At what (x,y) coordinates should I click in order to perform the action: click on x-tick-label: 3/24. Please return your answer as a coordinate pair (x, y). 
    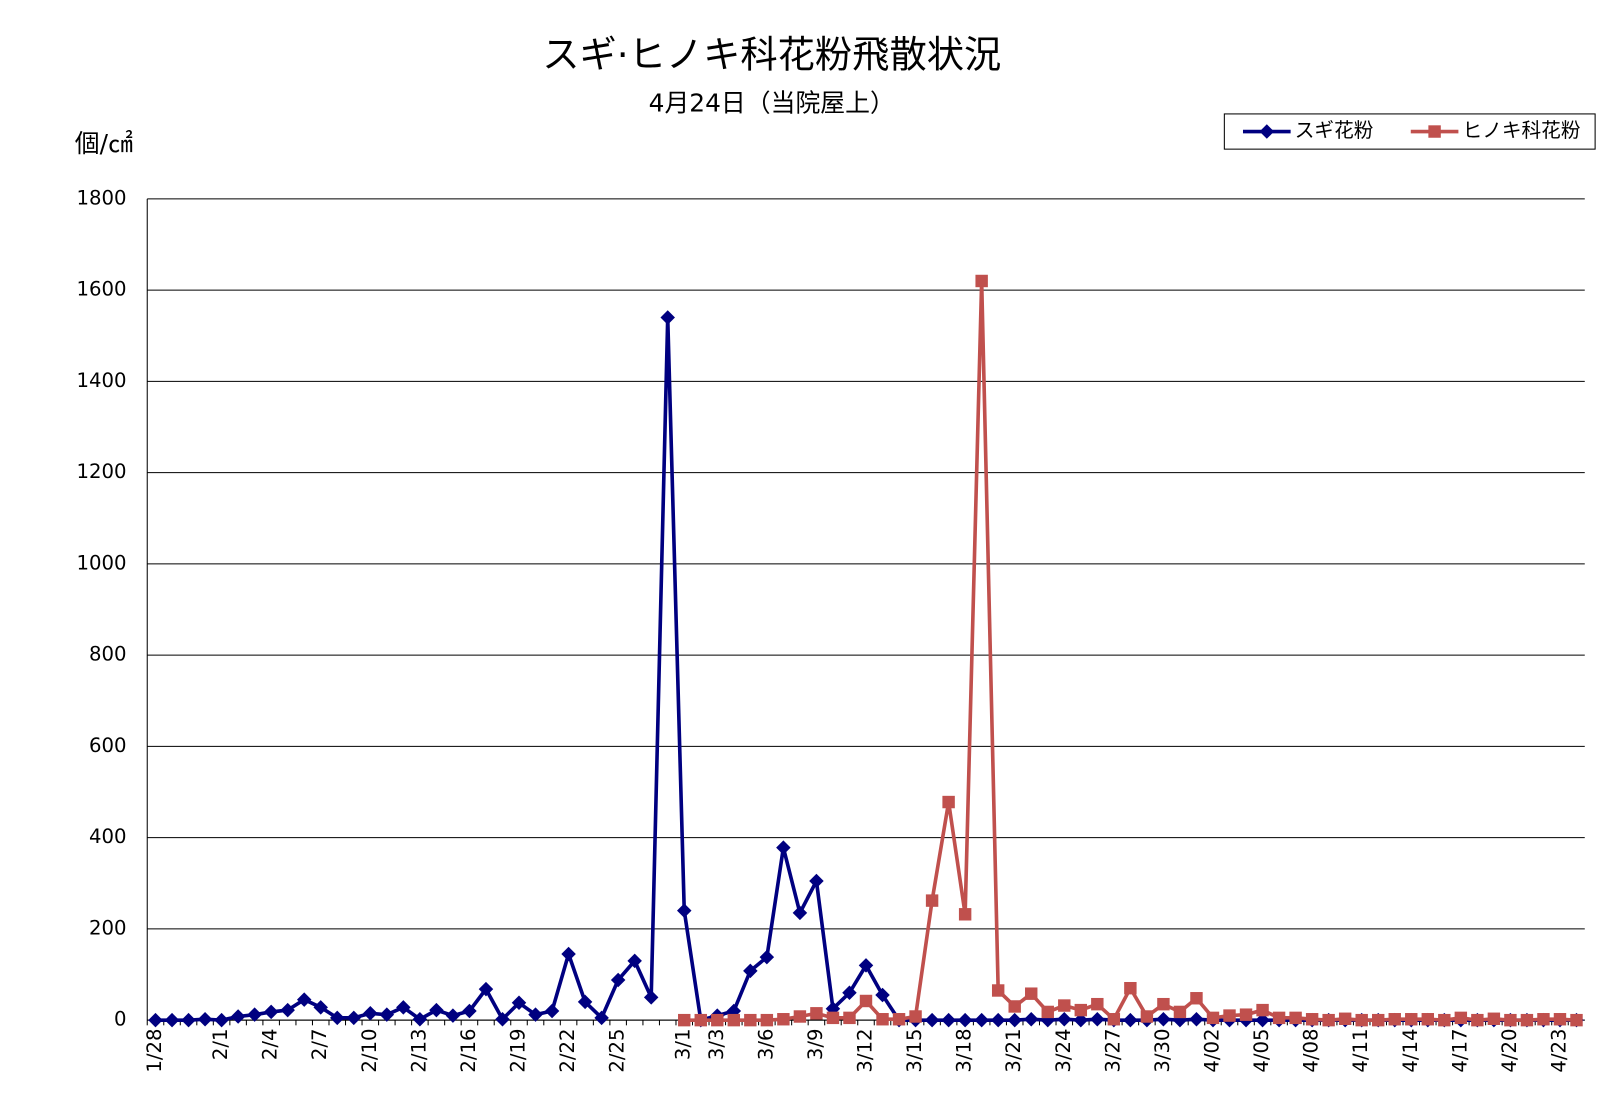
    Looking at the image, I should click on (1063, 1050).